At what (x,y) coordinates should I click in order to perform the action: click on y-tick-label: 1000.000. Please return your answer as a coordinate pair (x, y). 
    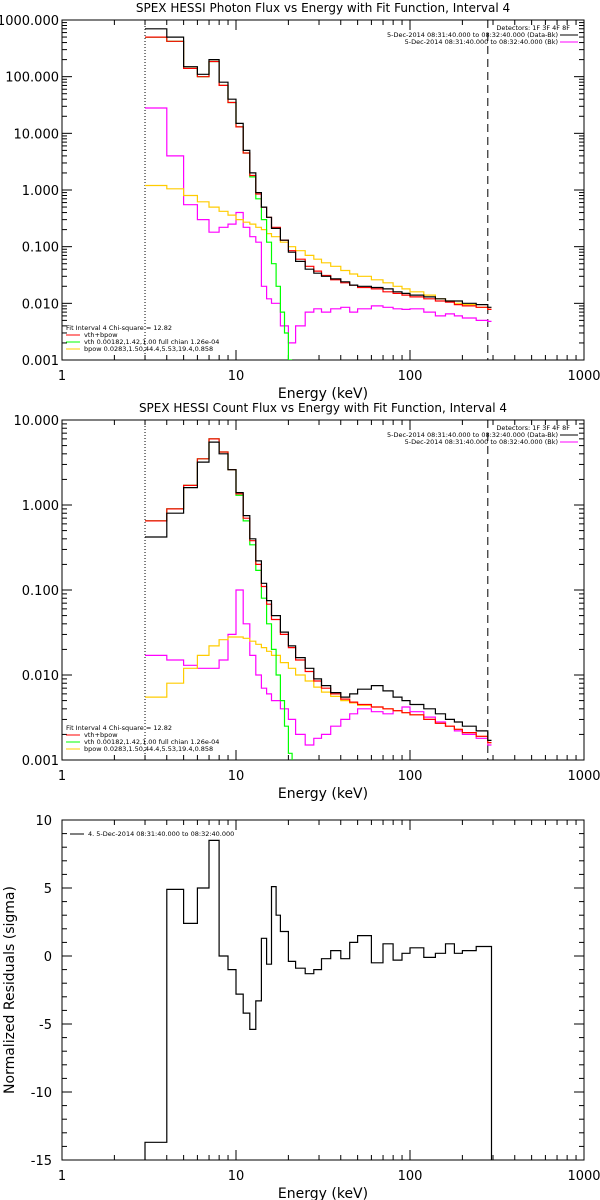
    Looking at the image, I should click on (29, 21).